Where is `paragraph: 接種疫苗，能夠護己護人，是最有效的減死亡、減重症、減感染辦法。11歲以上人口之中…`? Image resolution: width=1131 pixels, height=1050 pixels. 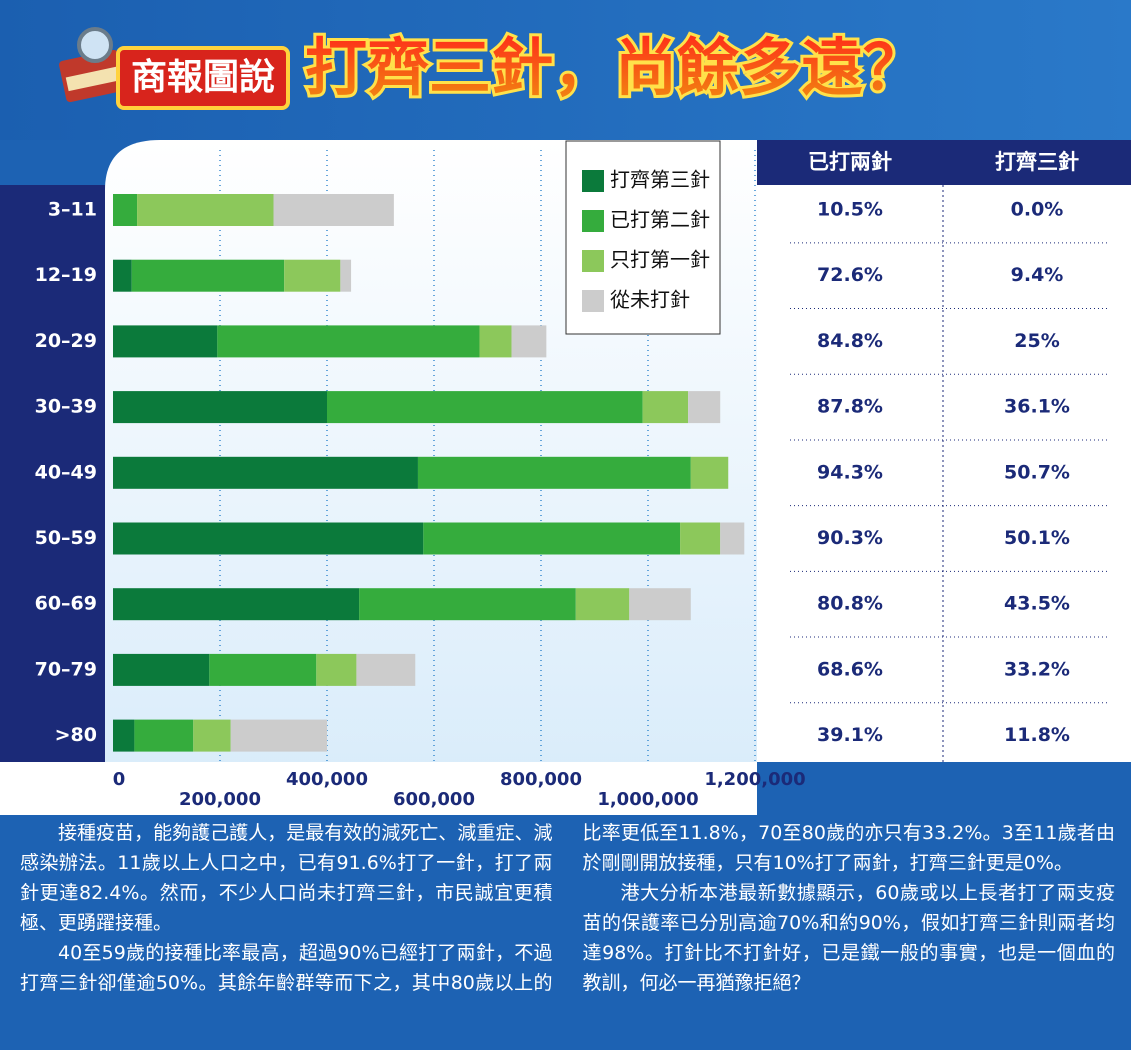
paragraph: 接種疫苗，能夠護己護人，是最有效的減死亡、減重症、減感染辦法。11歲以上人口之中… is located at coordinates (286, 878).